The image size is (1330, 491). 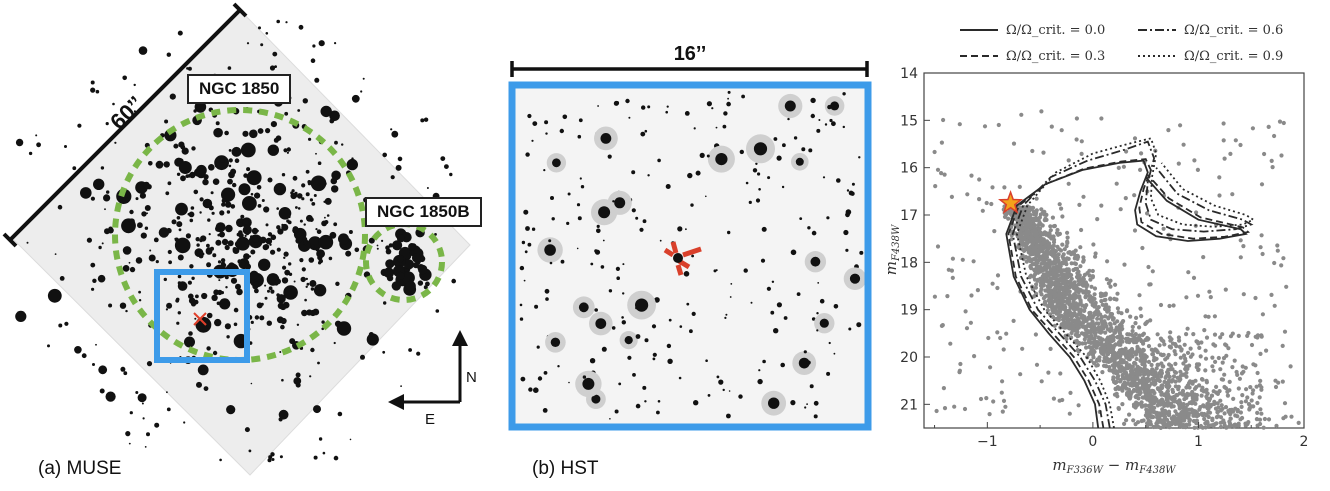 I want to click on legend-label: Ω/Ω_crit. = 0.9, so click(x=1233, y=56).